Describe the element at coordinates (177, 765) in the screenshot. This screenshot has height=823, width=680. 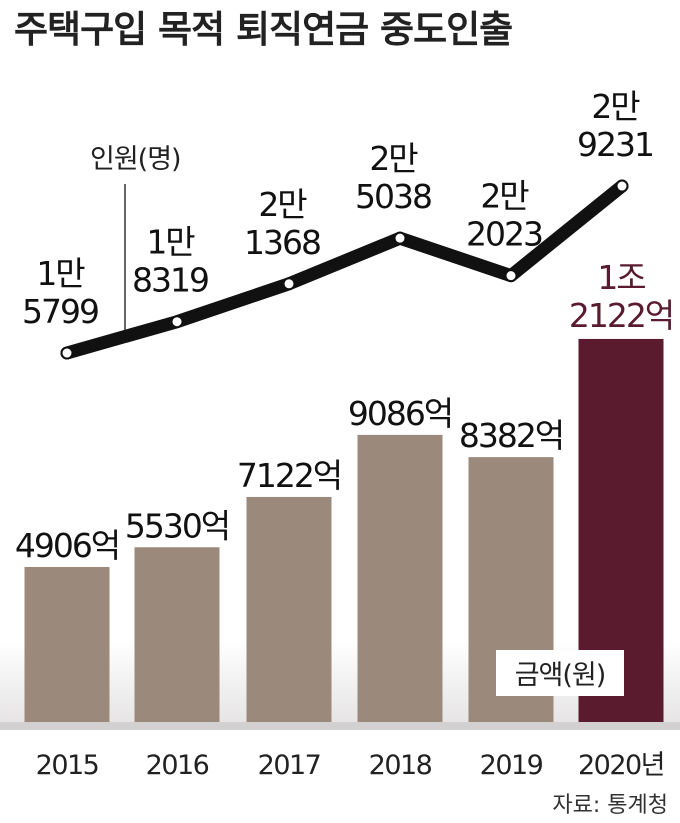
I see `x-tick-label: 2016` at that location.